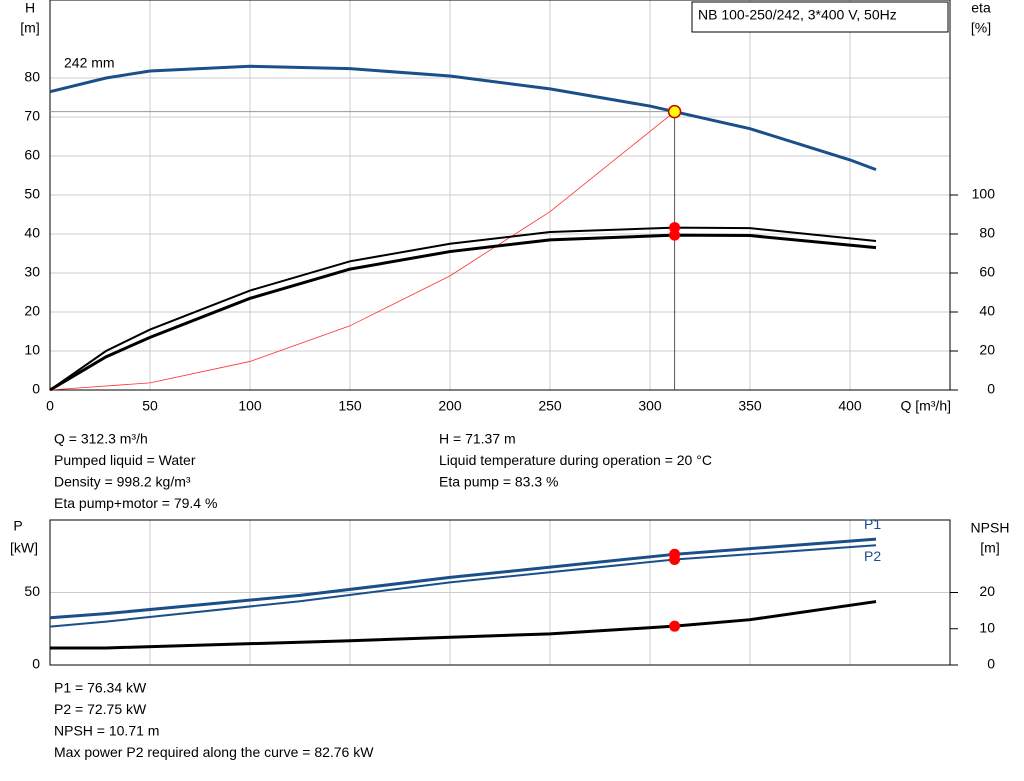  Describe the element at coordinates (850, 406) in the screenshot. I see `x-tick-label: 400` at that location.